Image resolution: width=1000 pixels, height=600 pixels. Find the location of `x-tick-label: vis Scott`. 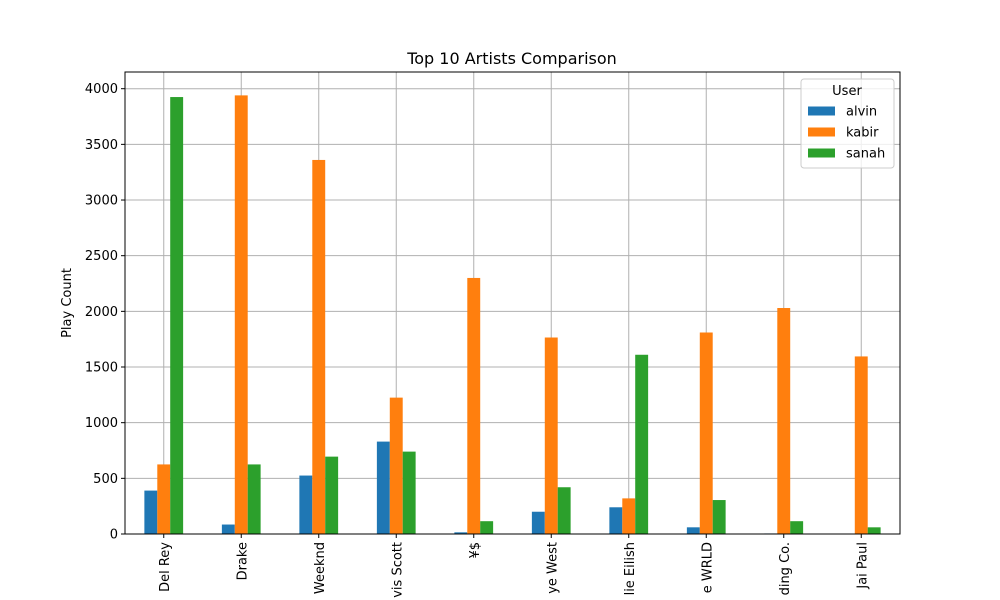

x-tick-label: vis Scott is located at coordinates (397, 570).